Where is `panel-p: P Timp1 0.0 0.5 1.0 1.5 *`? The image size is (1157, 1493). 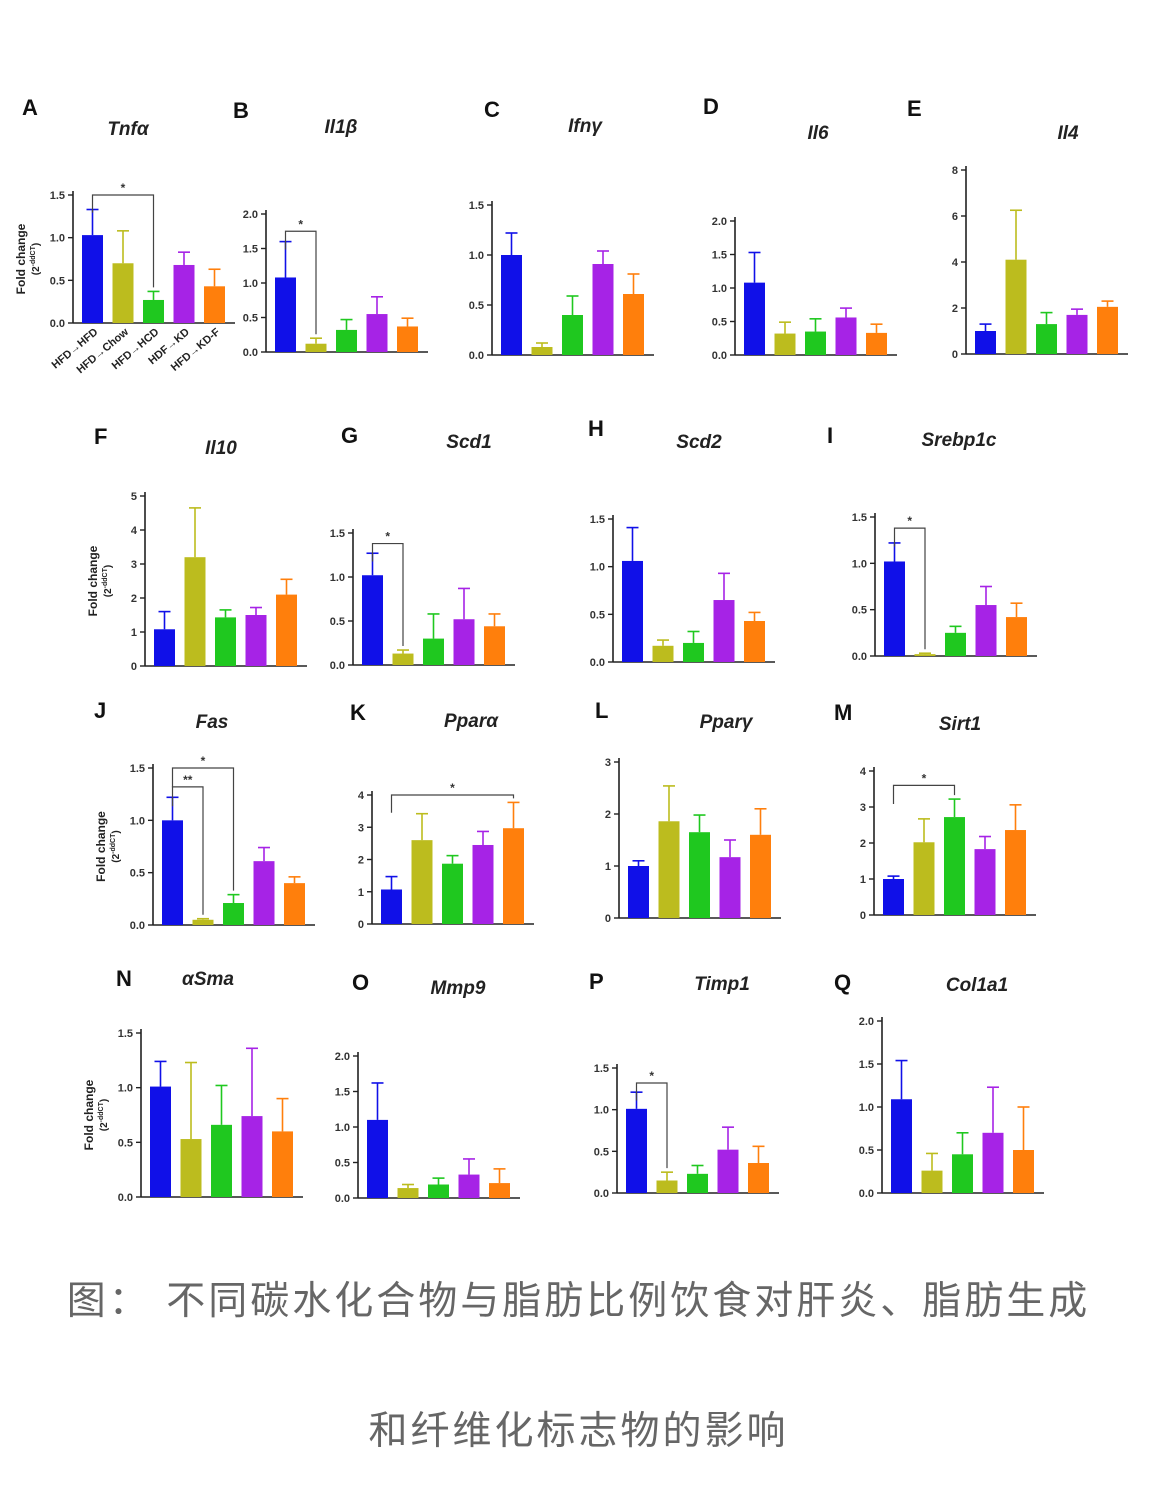
panel-p: P Timp1 0.0 0.5 1.0 1.5 * is located at coordinates (684, 1084).